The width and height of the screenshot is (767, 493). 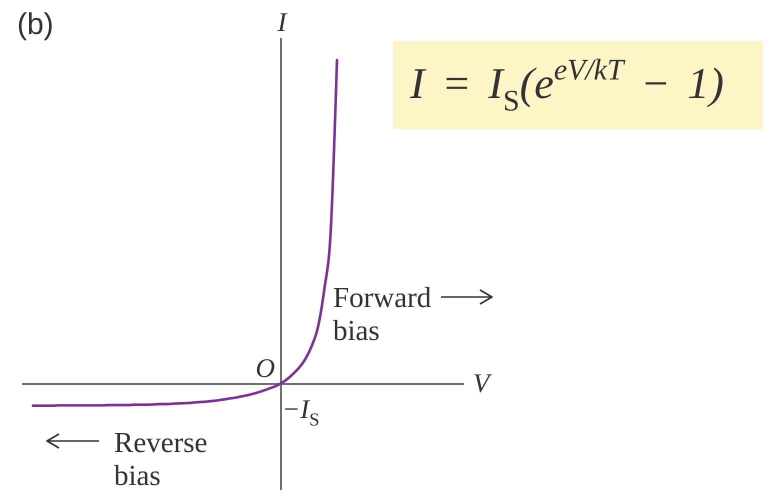 I want to click on chart-title: (b), so click(x=35, y=24).